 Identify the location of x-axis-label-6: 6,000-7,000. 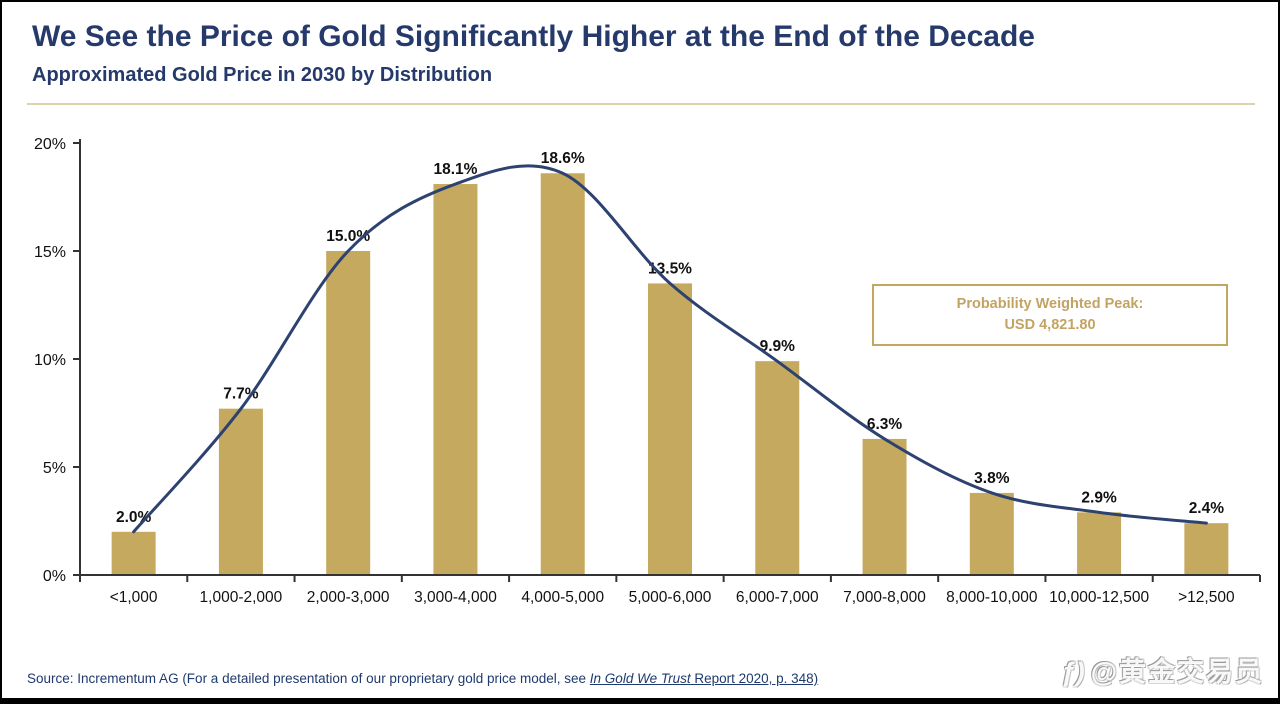
(777, 597).